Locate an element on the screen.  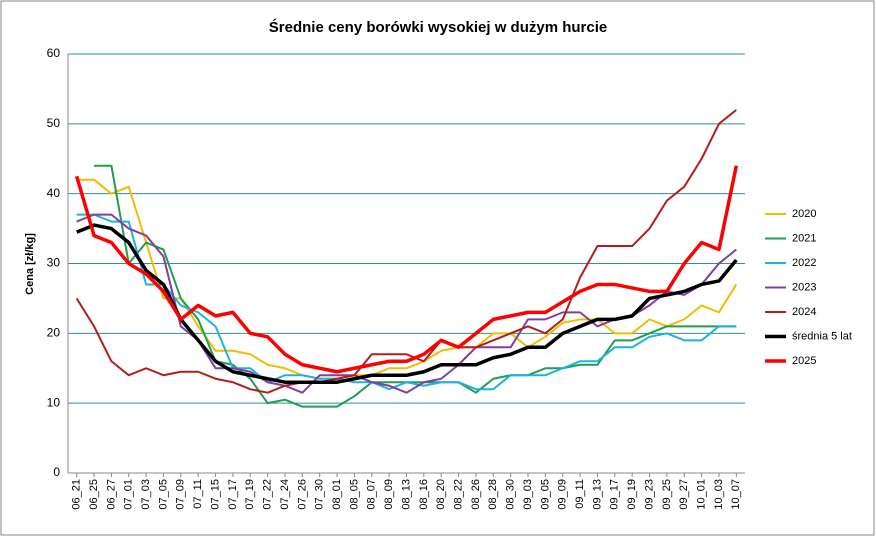
x-tick-label: 07_01 is located at coordinates (129, 494).